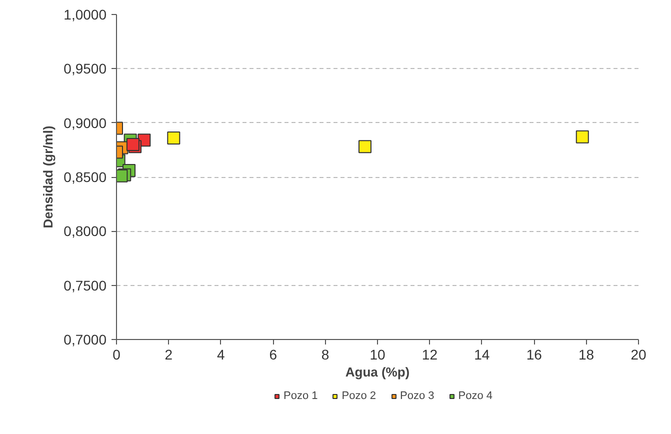 The width and height of the screenshot is (671, 434). What do you see at coordinates (482, 354) in the screenshot?
I see `x-tick-label: 14` at bounding box center [482, 354].